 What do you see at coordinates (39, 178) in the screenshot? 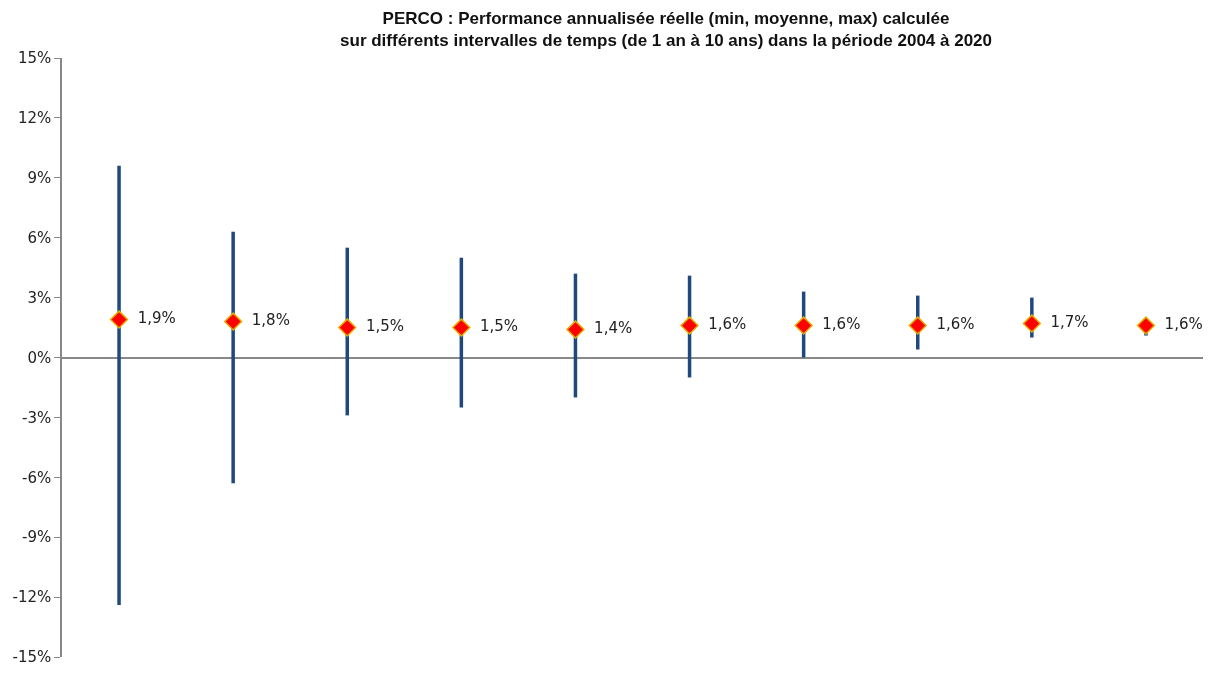
I see `y-tick-label: 9%` at bounding box center [39, 178].